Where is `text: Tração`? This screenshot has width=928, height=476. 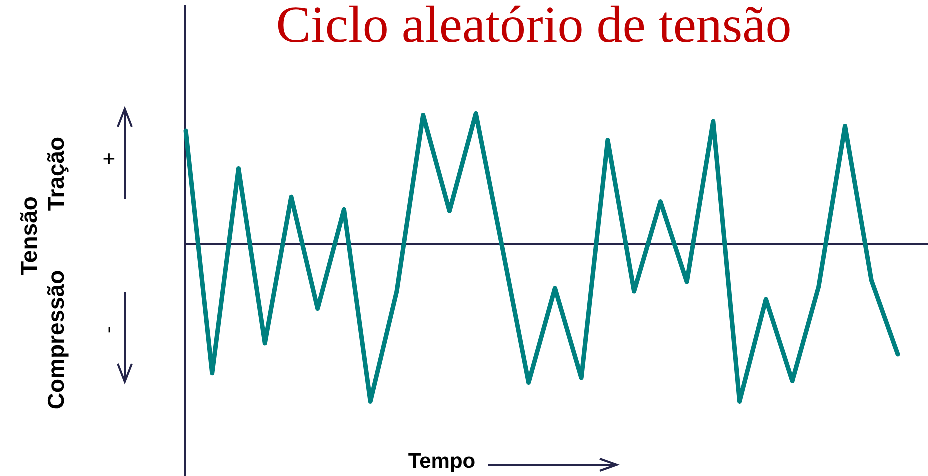
text: Tração is located at coordinates (56, 174).